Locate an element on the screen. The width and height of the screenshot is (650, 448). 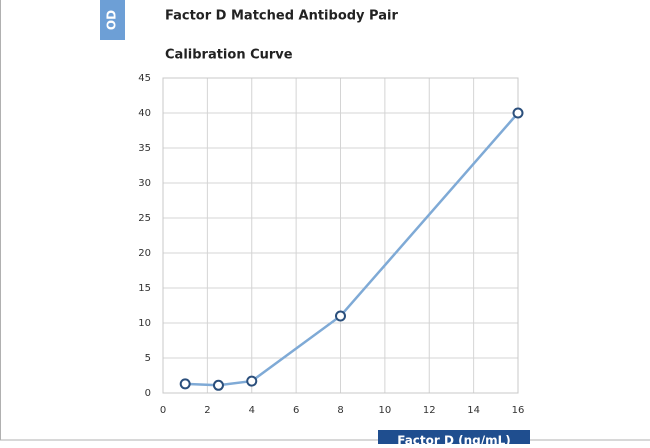
y-tick-label: 25 is located at coordinates (144, 218).